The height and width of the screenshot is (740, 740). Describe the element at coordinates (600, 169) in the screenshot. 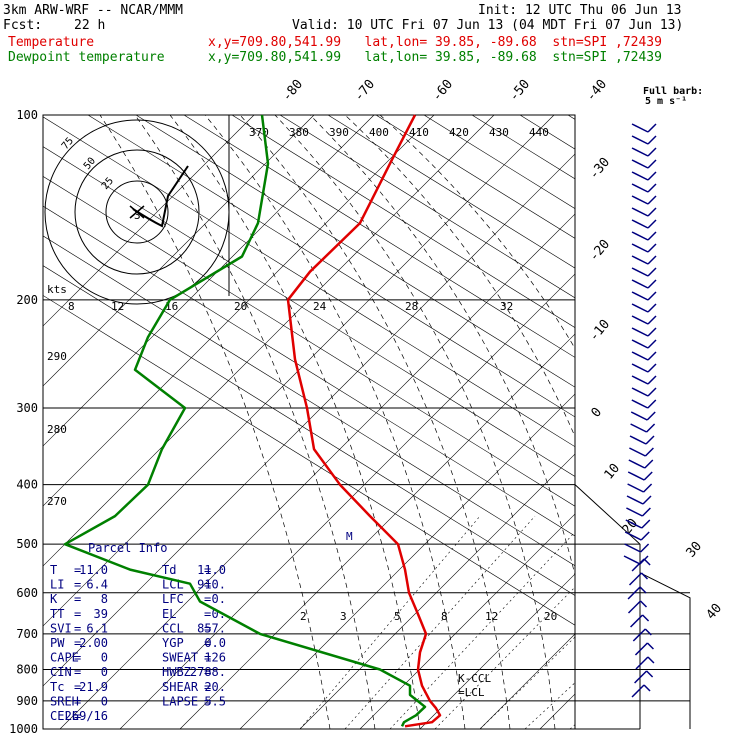

I see `temperature-tick-label: -30` at that location.